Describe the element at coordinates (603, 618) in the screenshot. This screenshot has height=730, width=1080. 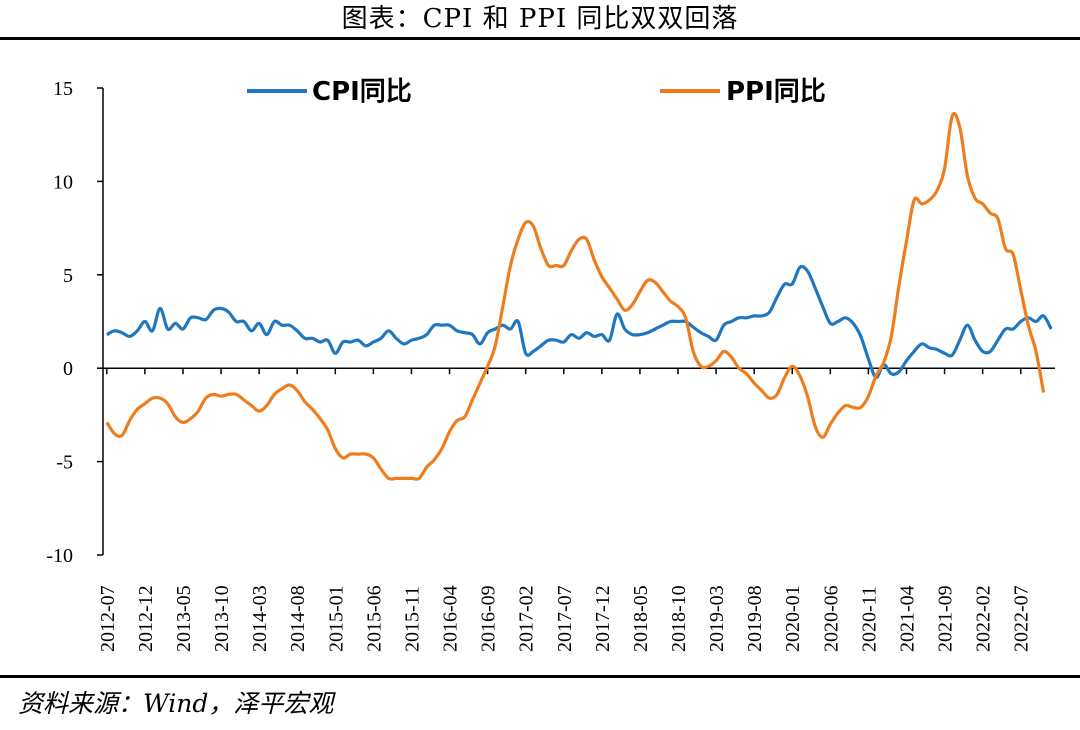
I see `x-tick-label: 2017-12` at that location.